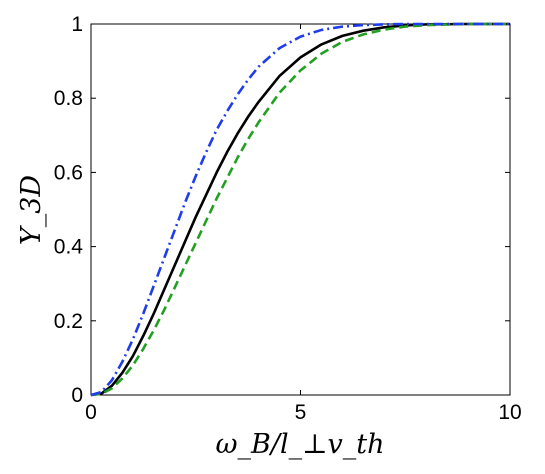 The height and width of the screenshot is (474, 545). Describe the element at coordinates (301, 412) in the screenshot. I see `x-tick-label: 5` at that location.